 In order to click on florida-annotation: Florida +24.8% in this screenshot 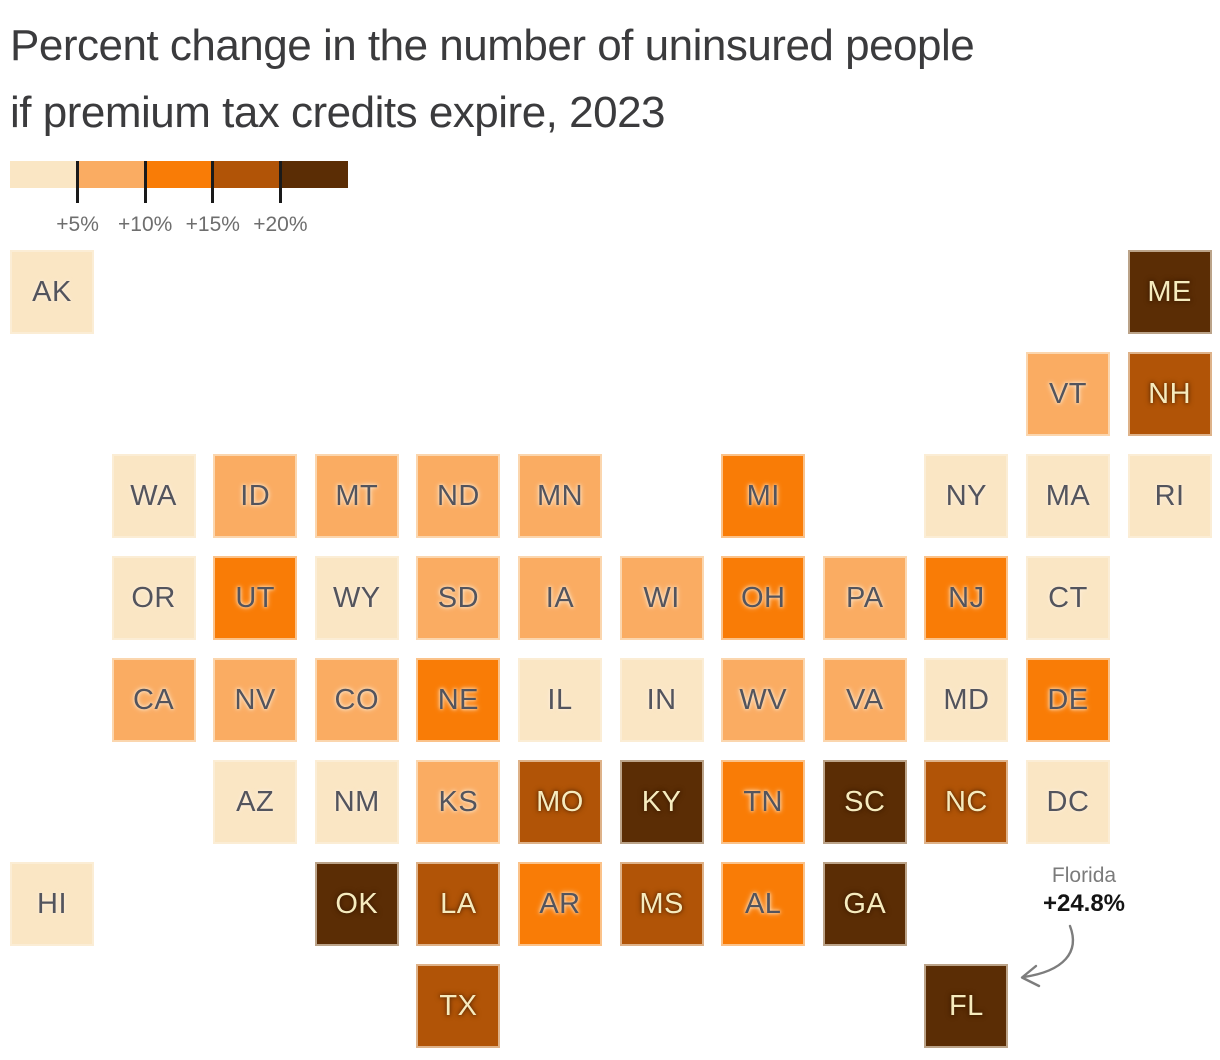, I will do `click(1084, 891)`.